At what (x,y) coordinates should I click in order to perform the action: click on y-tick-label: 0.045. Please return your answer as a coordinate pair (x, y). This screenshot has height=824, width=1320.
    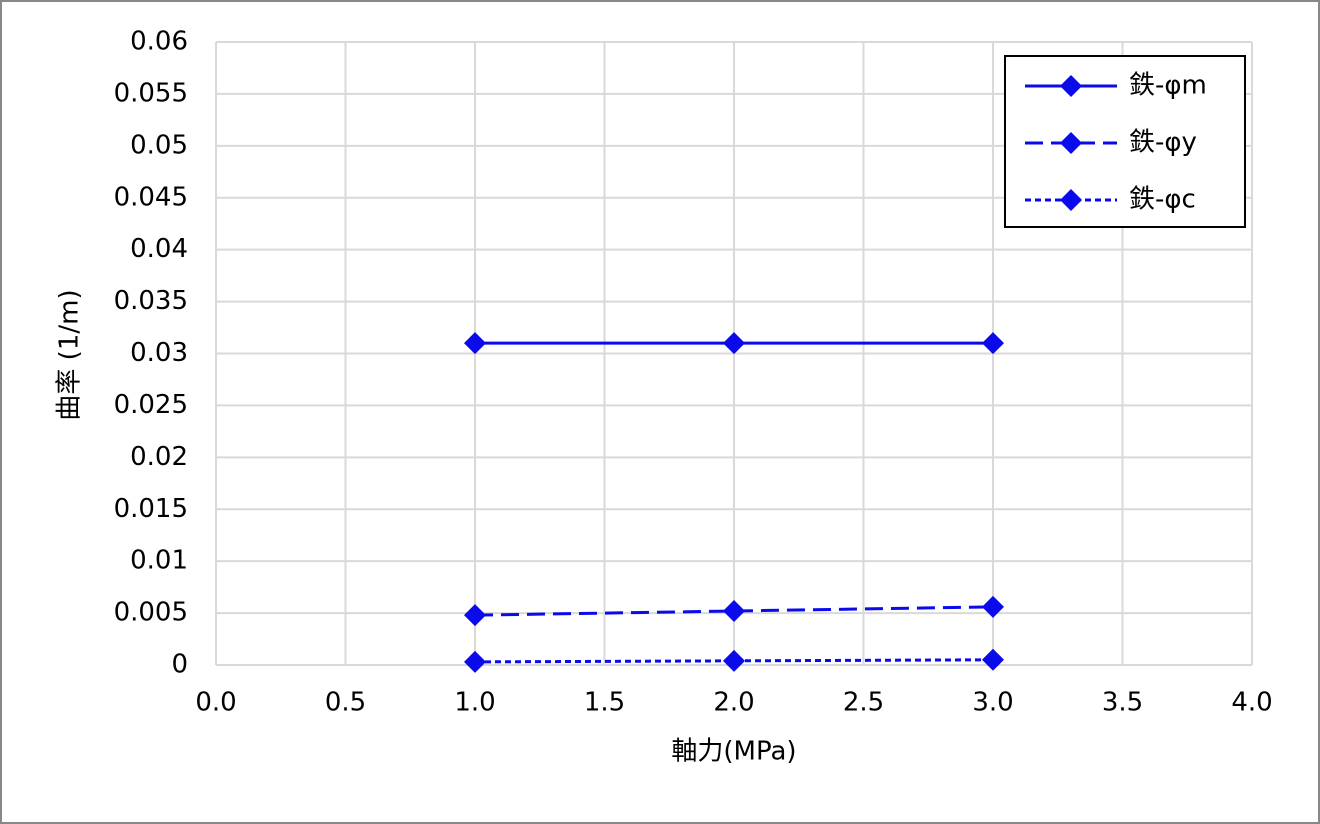
    Looking at the image, I should click on (151, 197).